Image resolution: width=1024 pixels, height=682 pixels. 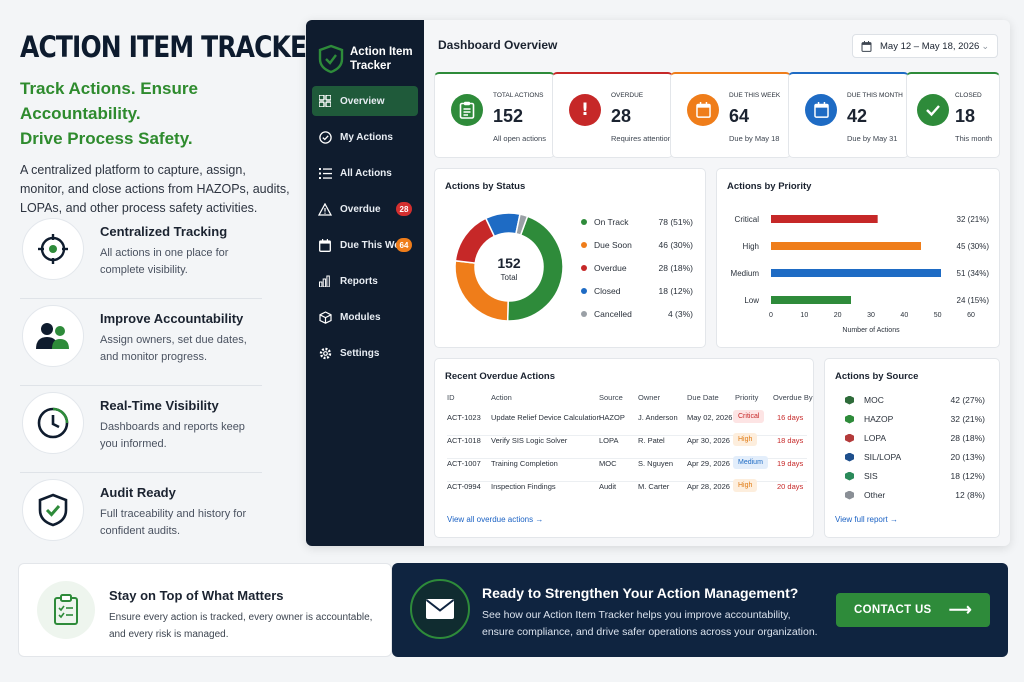 What do you see at coordinates (159, 405) in the screenshot?
I see `feature-title: Real-Time Visibility` at bounding box center [159, 405].